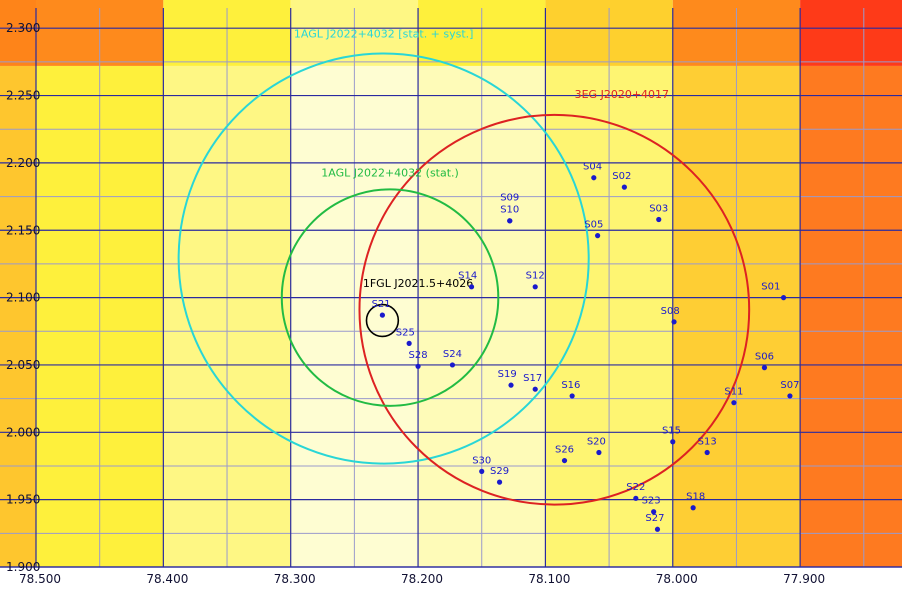  What do you see at coordinates (295, 579) in the screenshot?
I see `x-tick-label: 78.300` at bounding box center [295, 579].